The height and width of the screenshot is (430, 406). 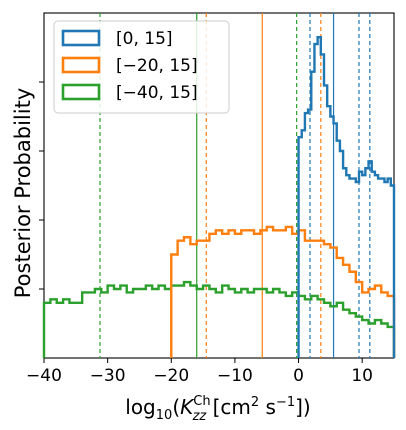 What do you see at coordinates (171, 376) in the screenshot?
I see `x-tick-label: −20` at bounding box center [171, 376].